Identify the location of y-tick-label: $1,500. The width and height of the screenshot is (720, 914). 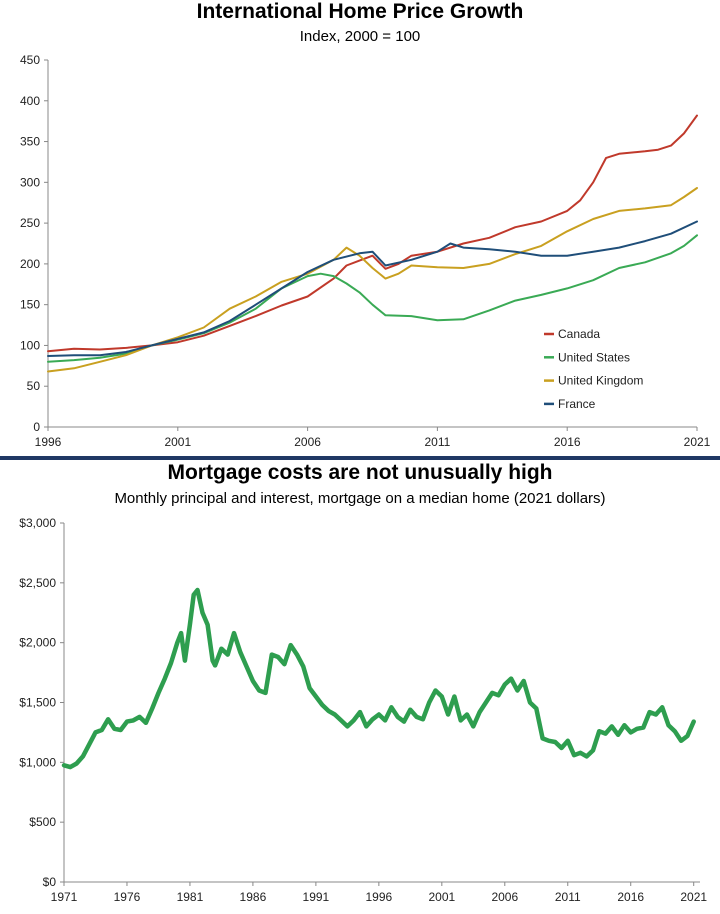
(37, 703).